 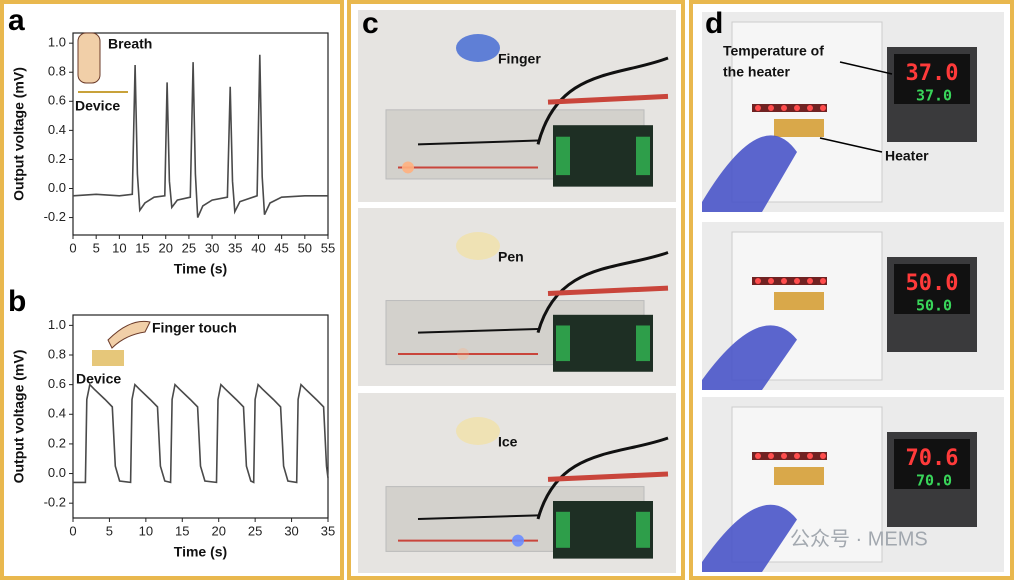 What do you see at coordinates (934, 96) in the screenshot?
I see `display-set: 37.0` at bounding box center [934, 96].